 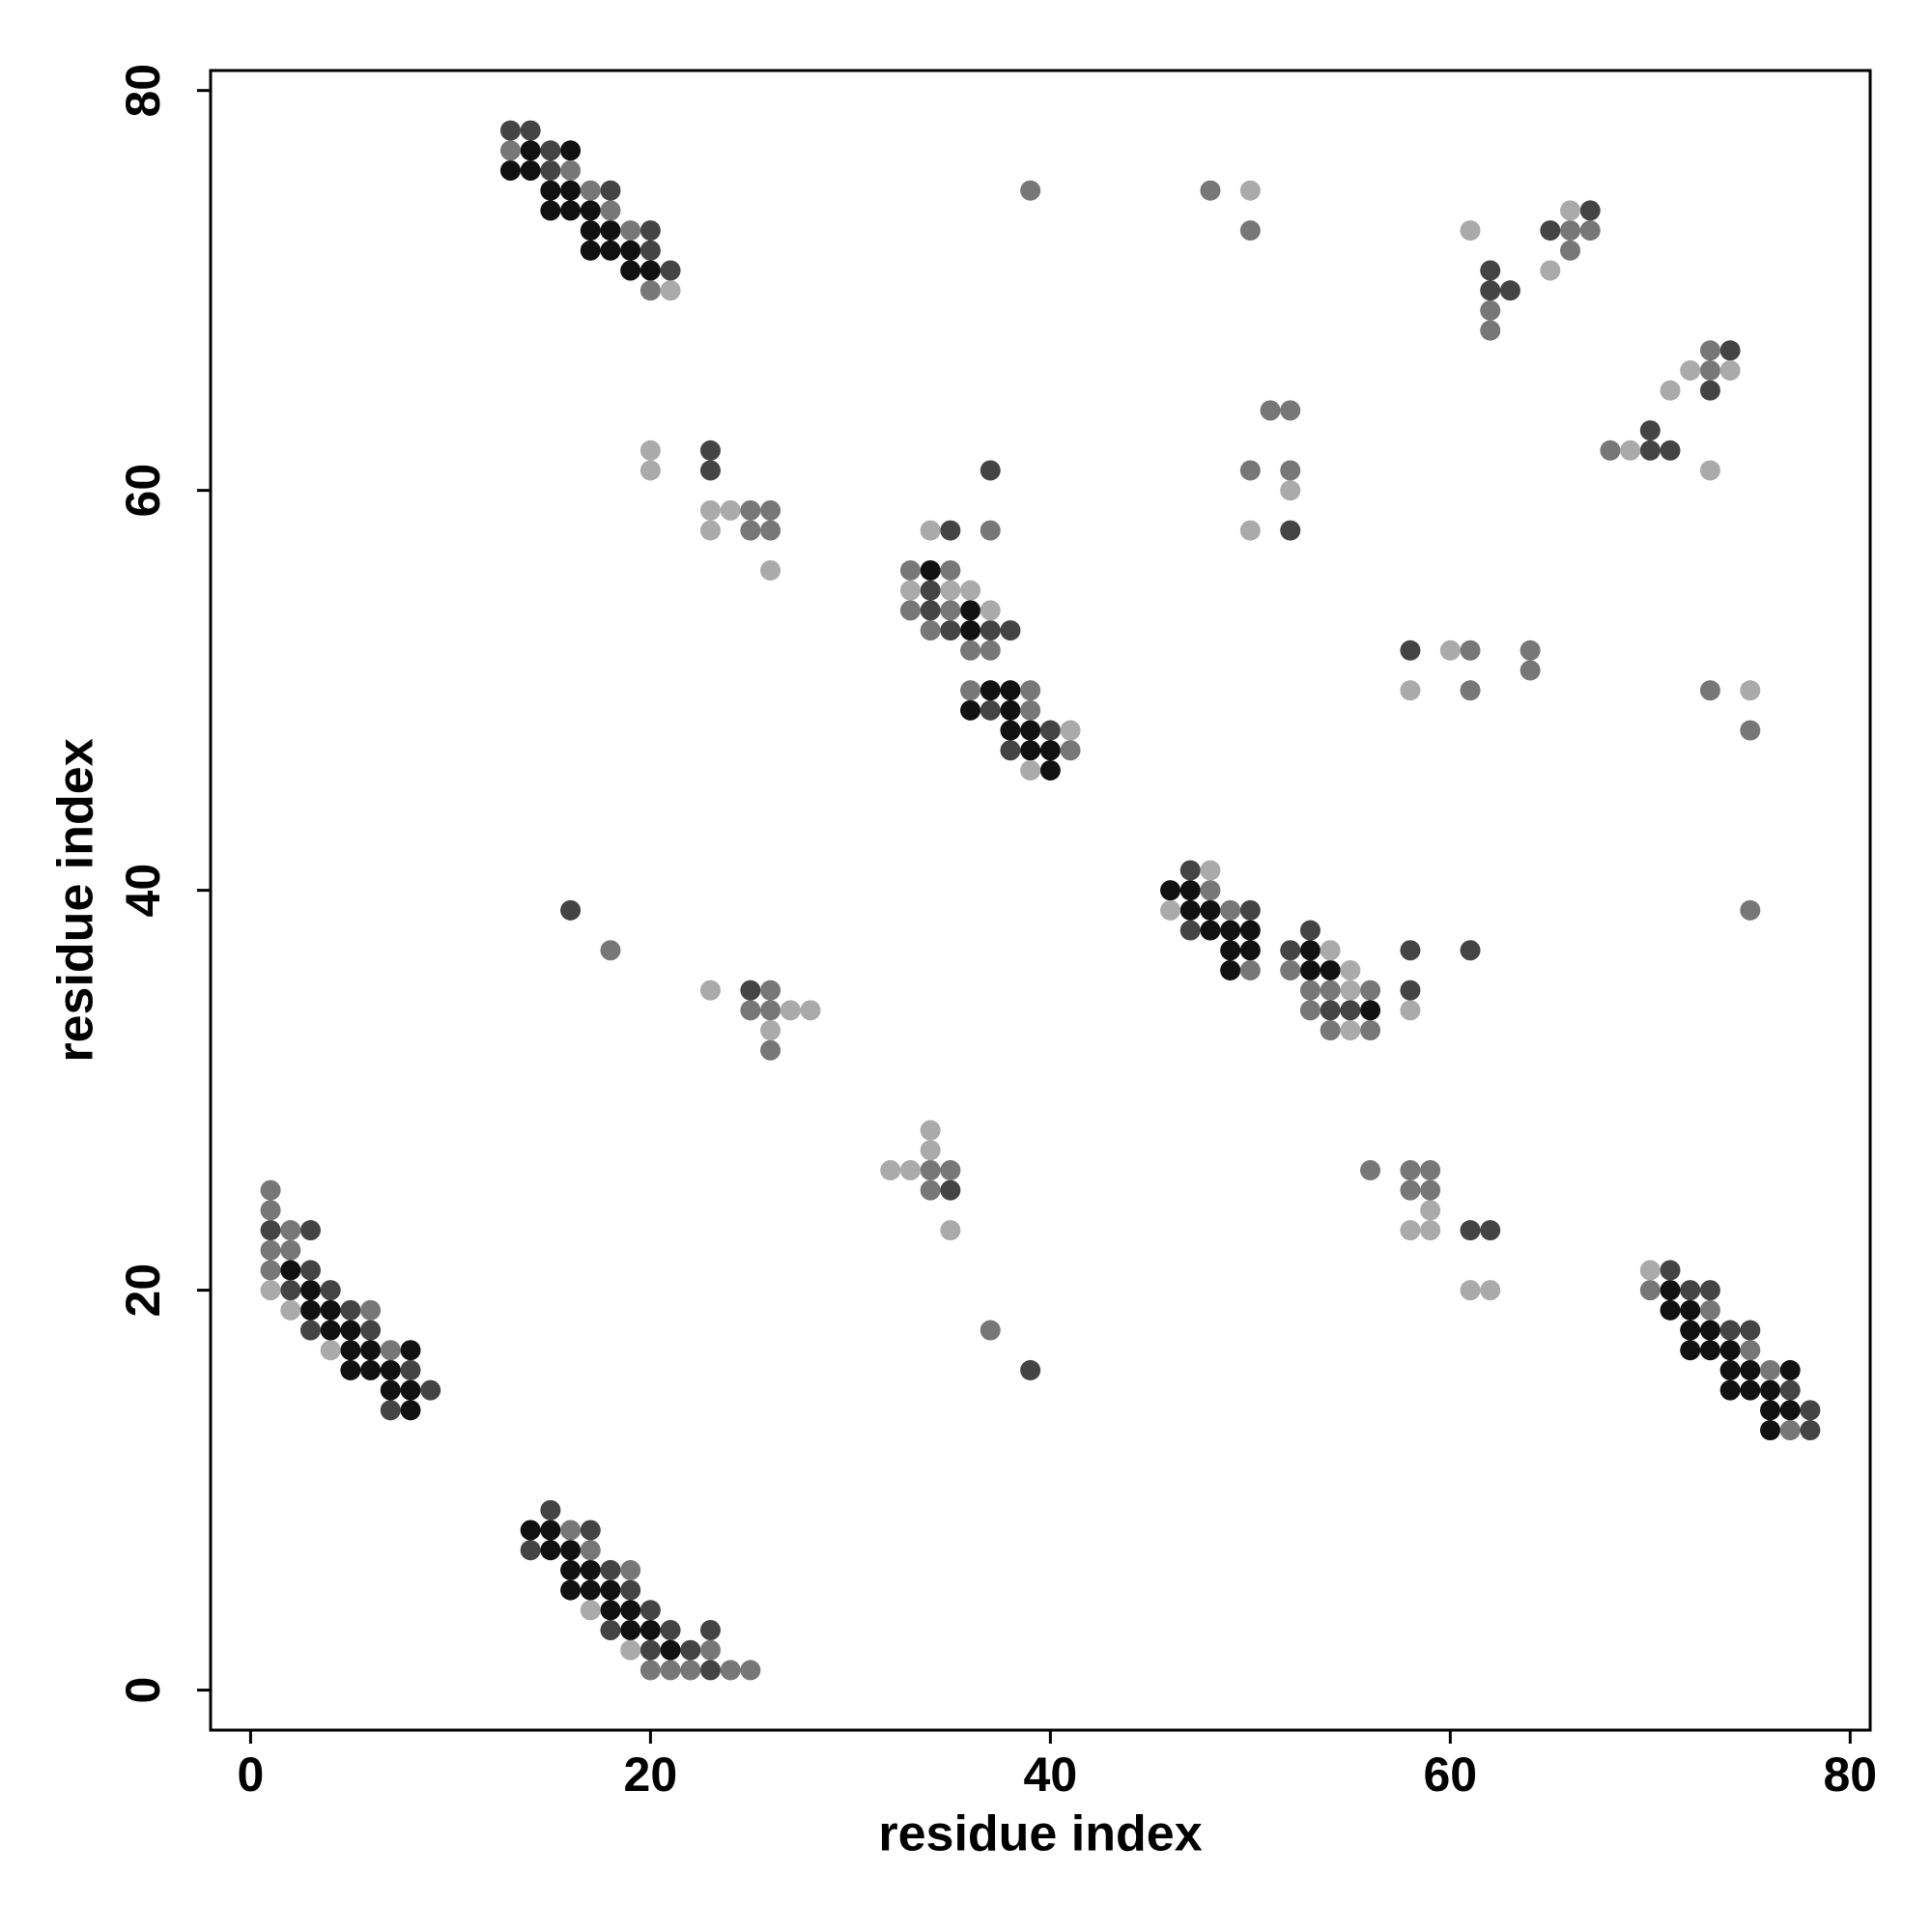 I want to click on x-axis-title: residue index, so click(x=1040, y=1834).